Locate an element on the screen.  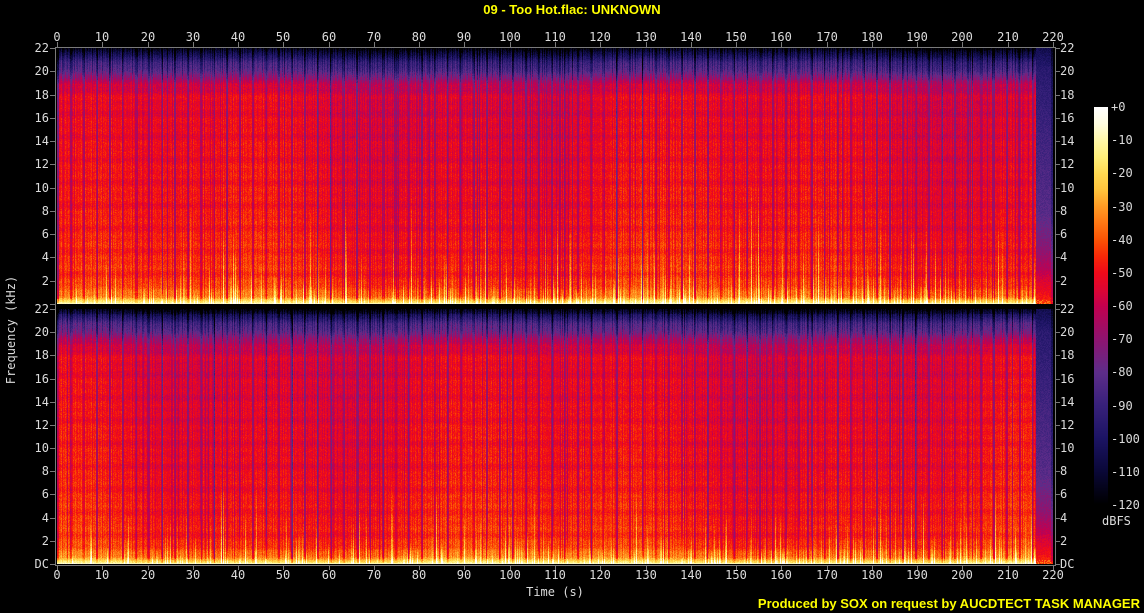
time-tick-label-bottom: 120 is located at coordinates (600, 575).